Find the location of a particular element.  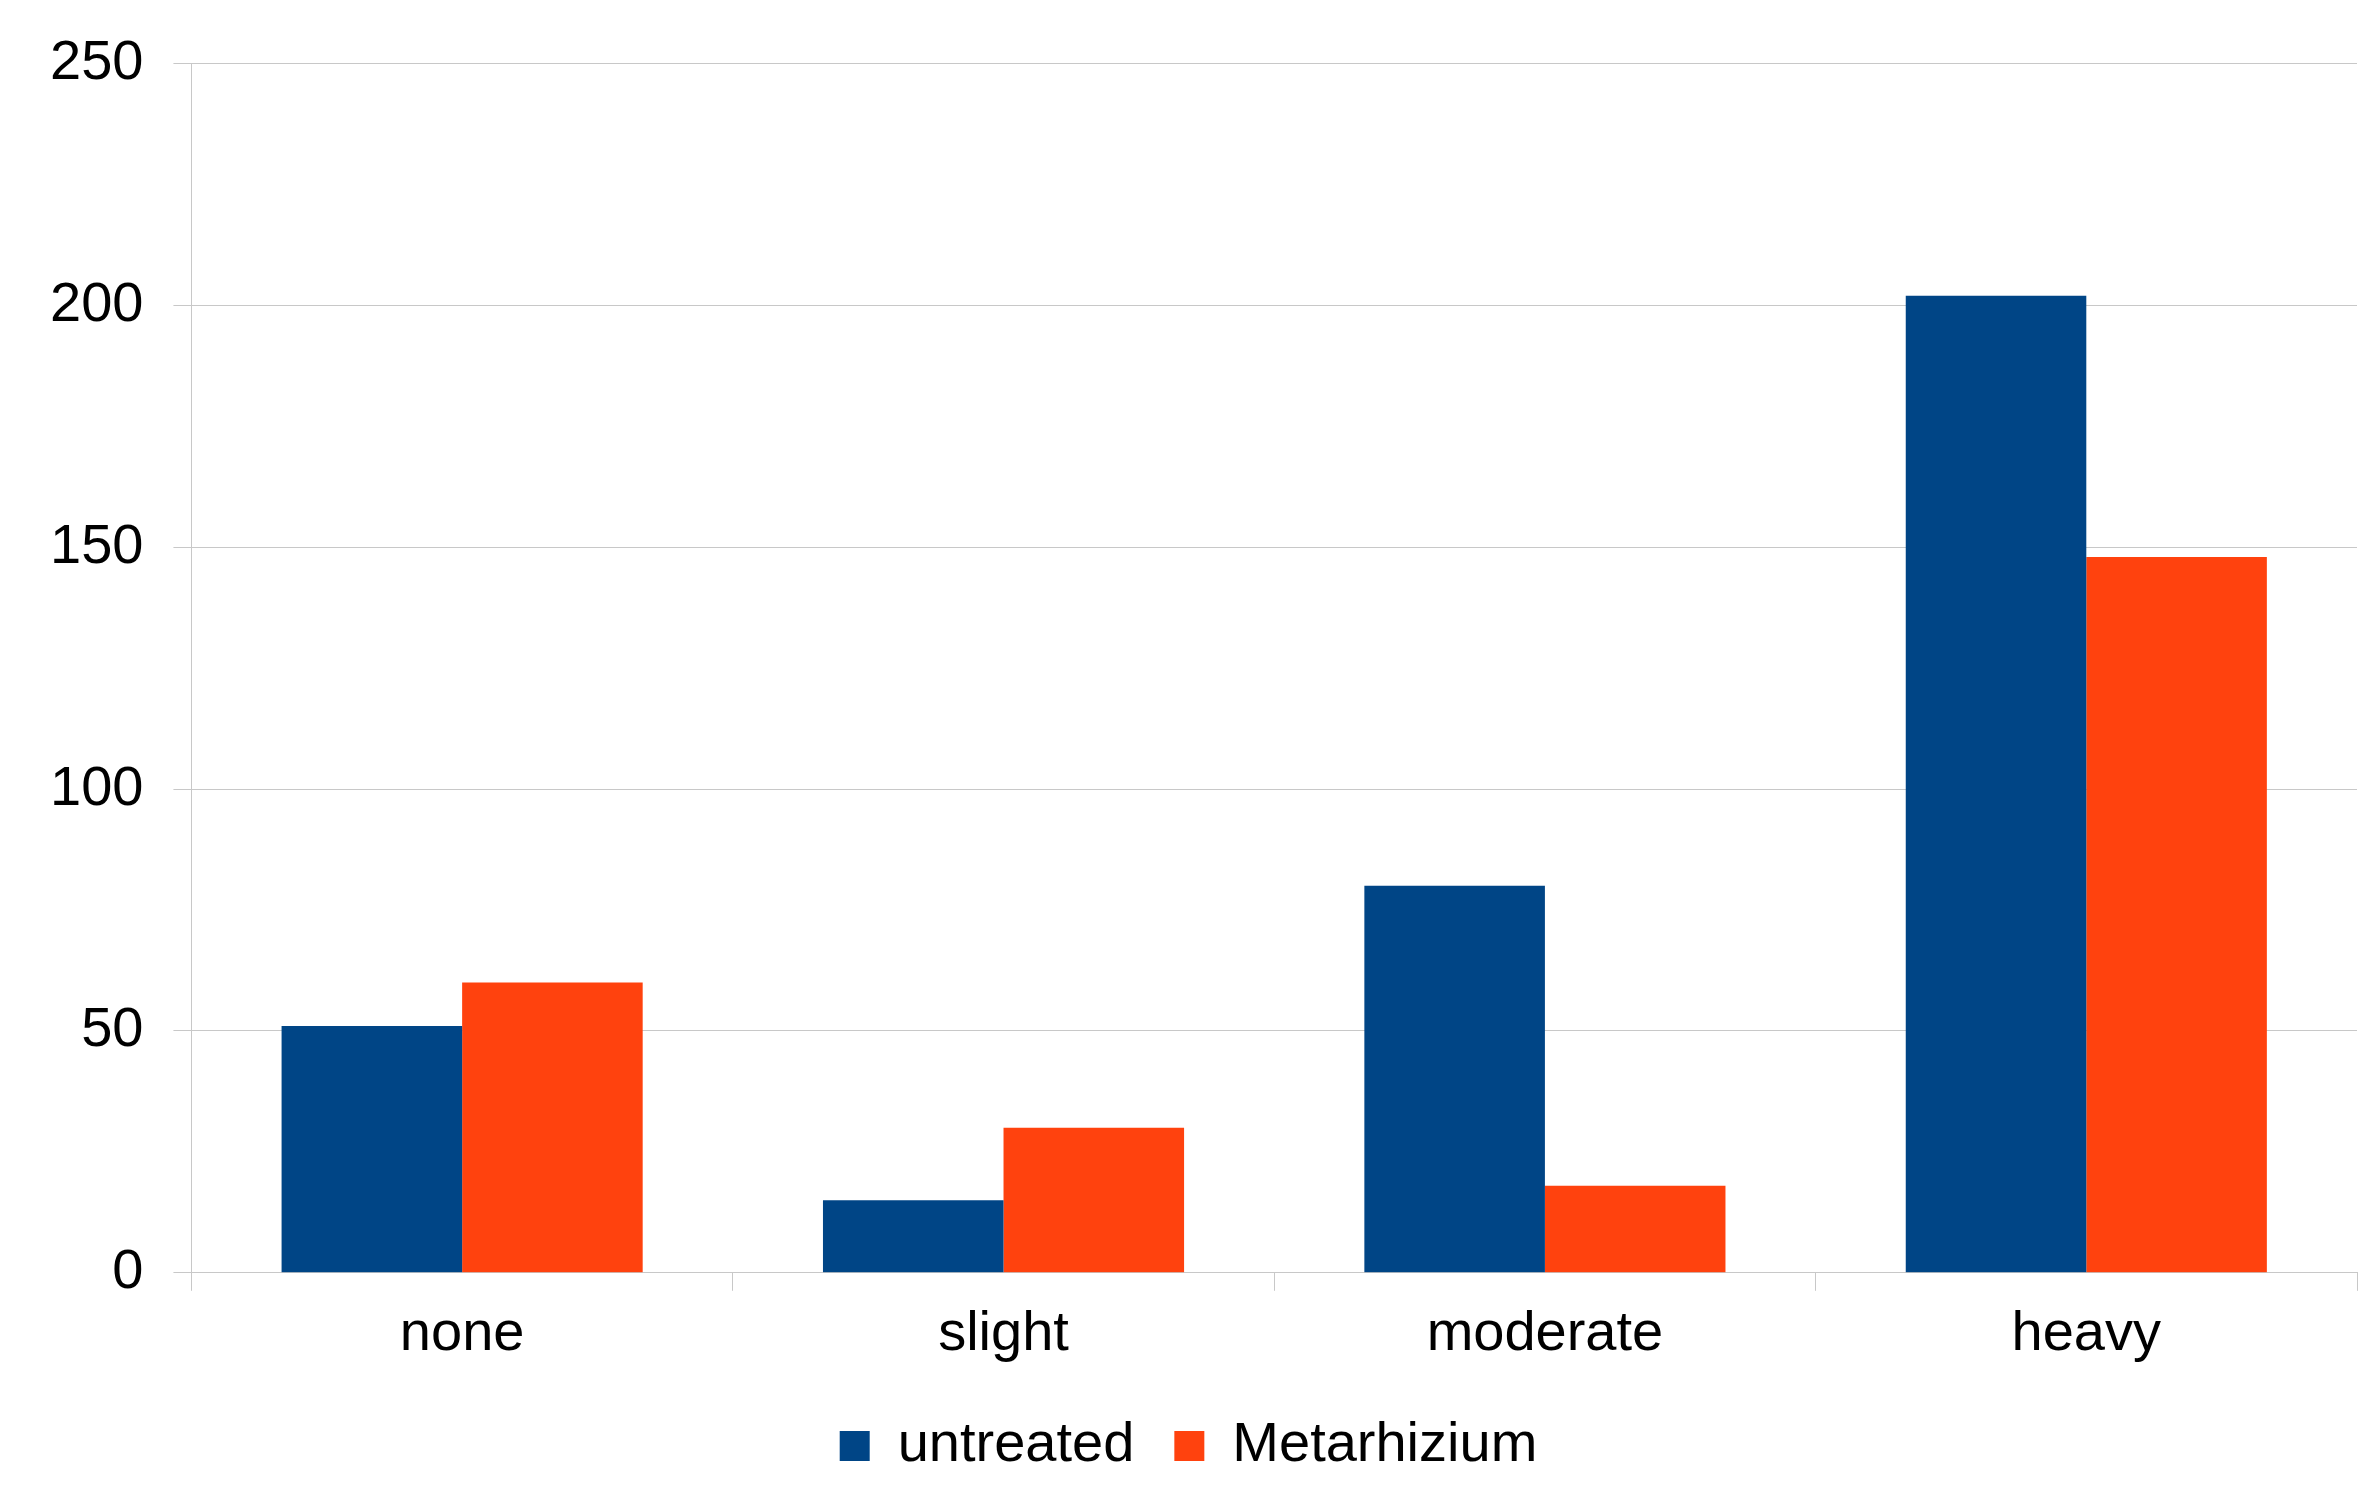

x-tick-label: slight is located at coordinates (1004, 1330).